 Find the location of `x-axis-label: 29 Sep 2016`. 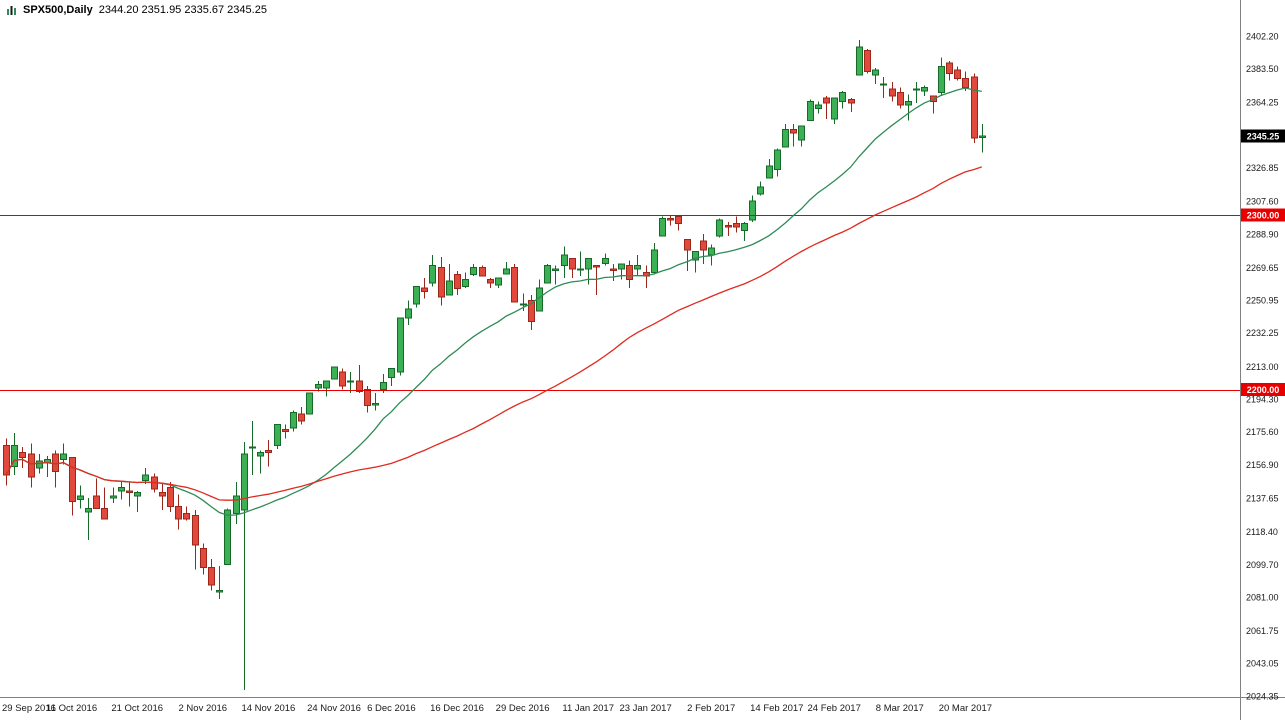

x-axis-label: 29 Sep 2016 is located at coordinates (29, 708).